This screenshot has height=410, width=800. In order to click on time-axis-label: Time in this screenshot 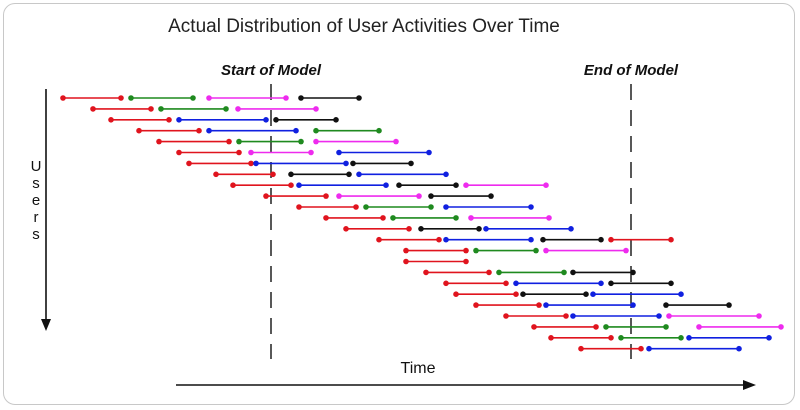, I will do `click(418, 368)`.